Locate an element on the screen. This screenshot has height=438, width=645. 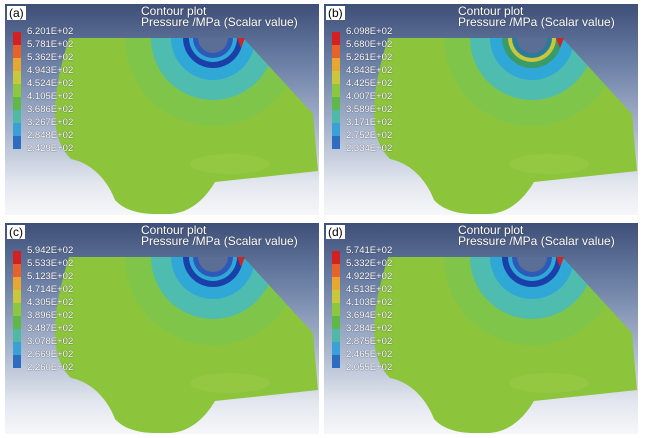
legend-value: 5.261E+02 is located at coordinates (369, 57).